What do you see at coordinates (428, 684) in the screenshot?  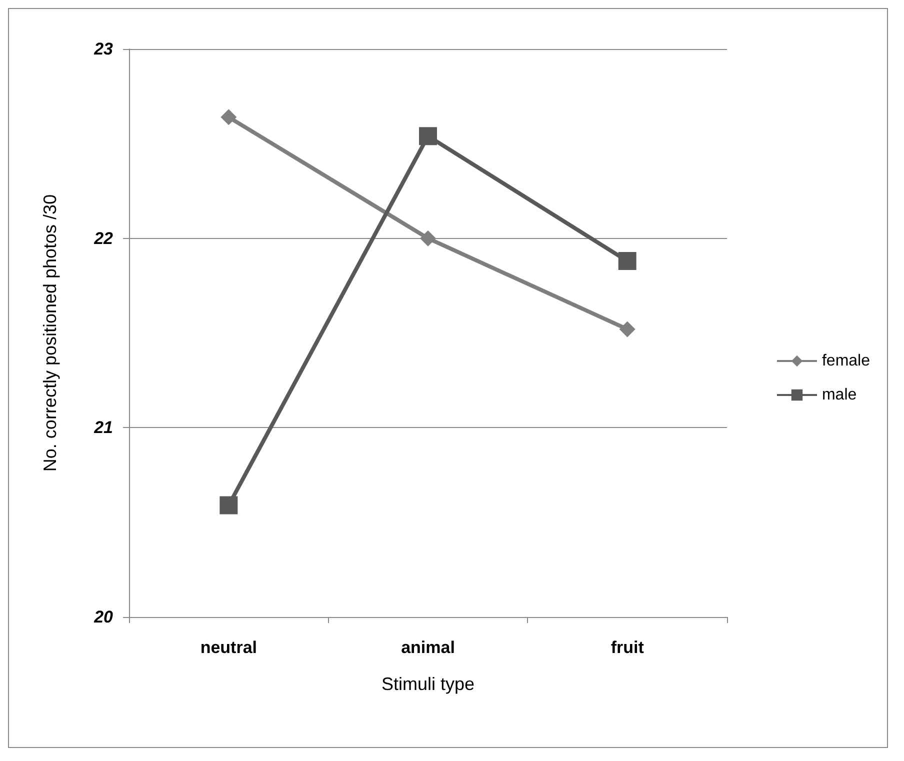 I see `x-axis-title: Stimuli type` at bounding box center [428, 684].